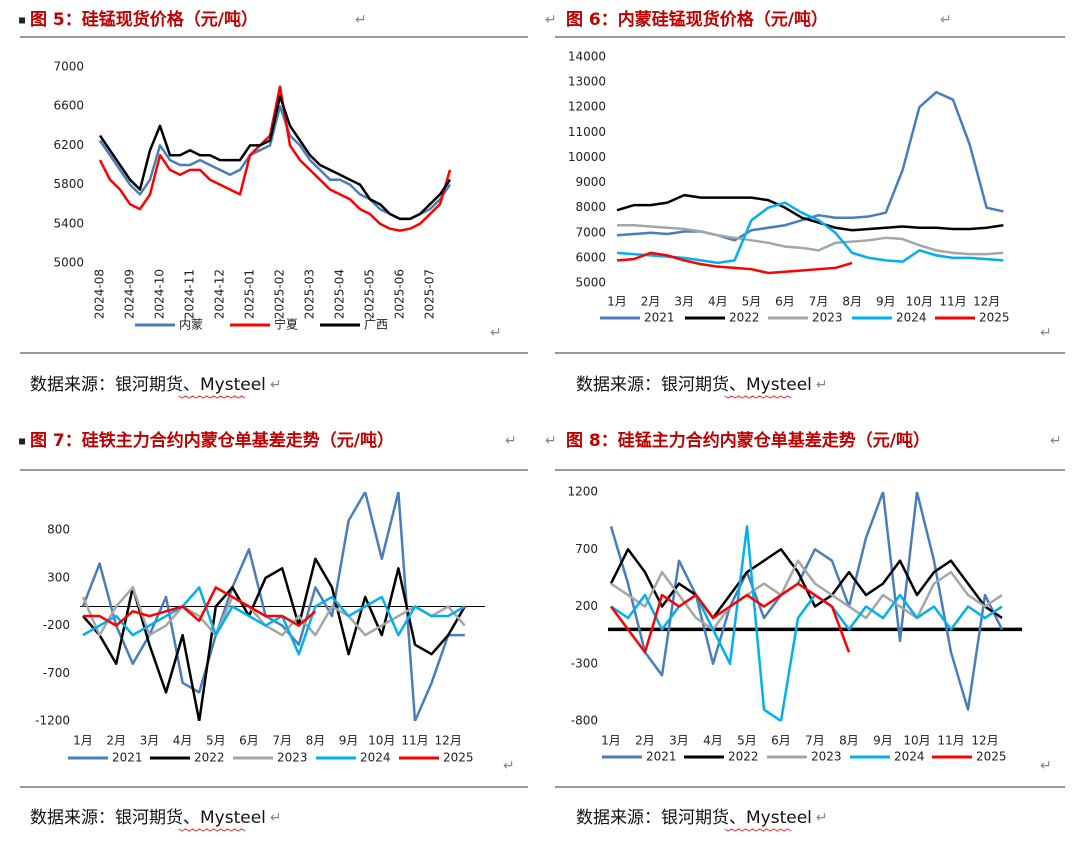 The height and width of the screenshot is (850, 1080). What do you see at coordinates (52, 721) in the screenshot?
I see `y-tick-label: -1200` at bounding box center [52, 721].